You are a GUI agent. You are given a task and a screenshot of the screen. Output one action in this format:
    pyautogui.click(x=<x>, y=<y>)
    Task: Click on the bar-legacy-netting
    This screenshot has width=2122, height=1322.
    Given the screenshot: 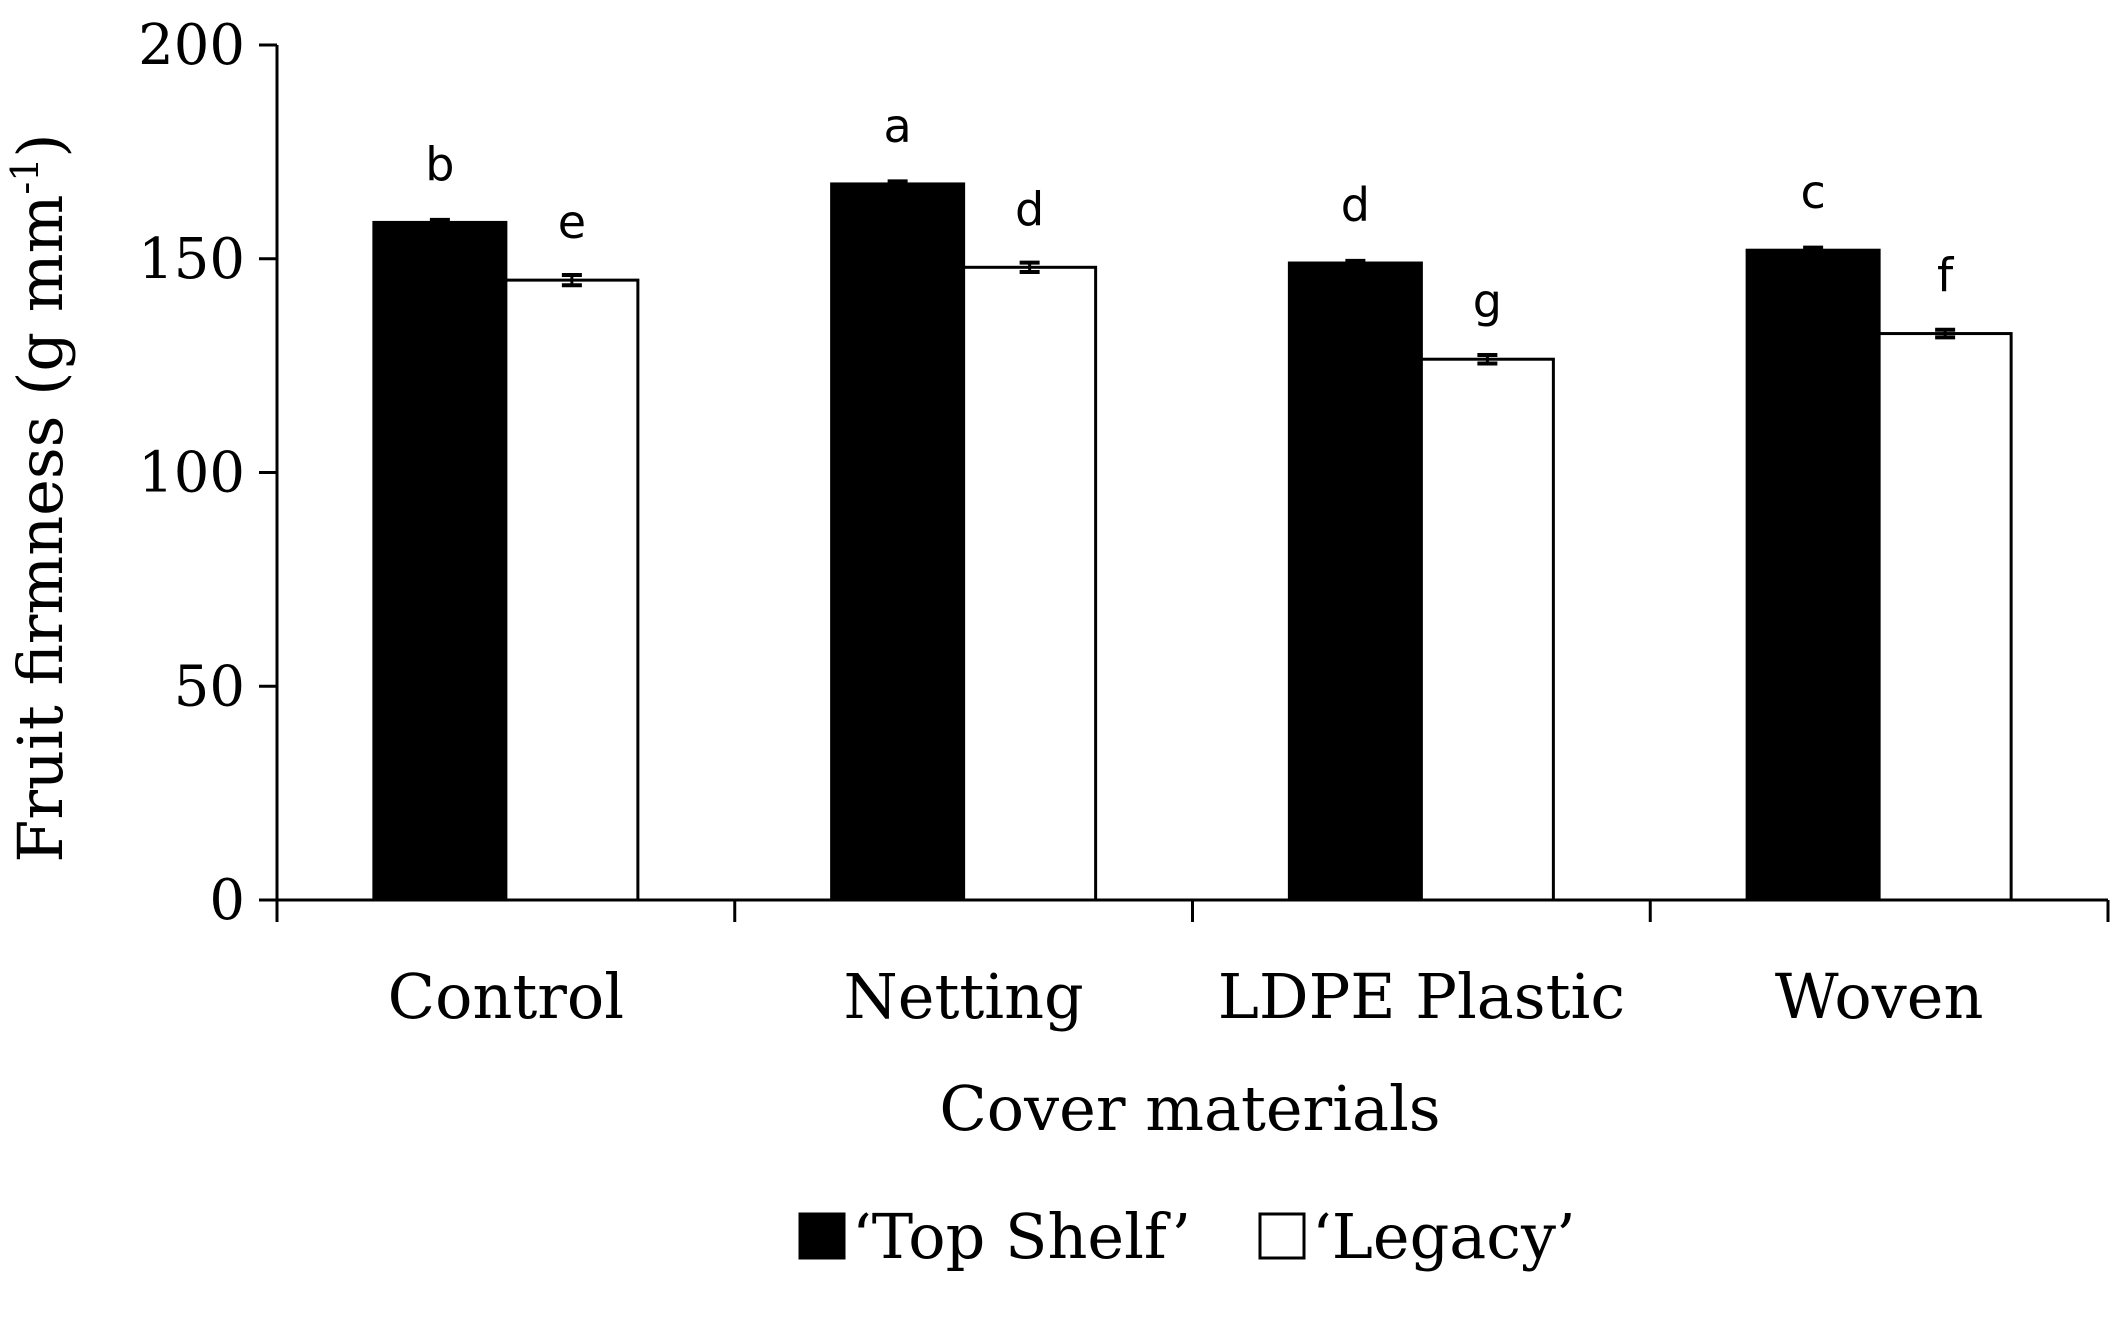 What is the action you would take?
    pyautogui.click(x=1030, y=583)
    